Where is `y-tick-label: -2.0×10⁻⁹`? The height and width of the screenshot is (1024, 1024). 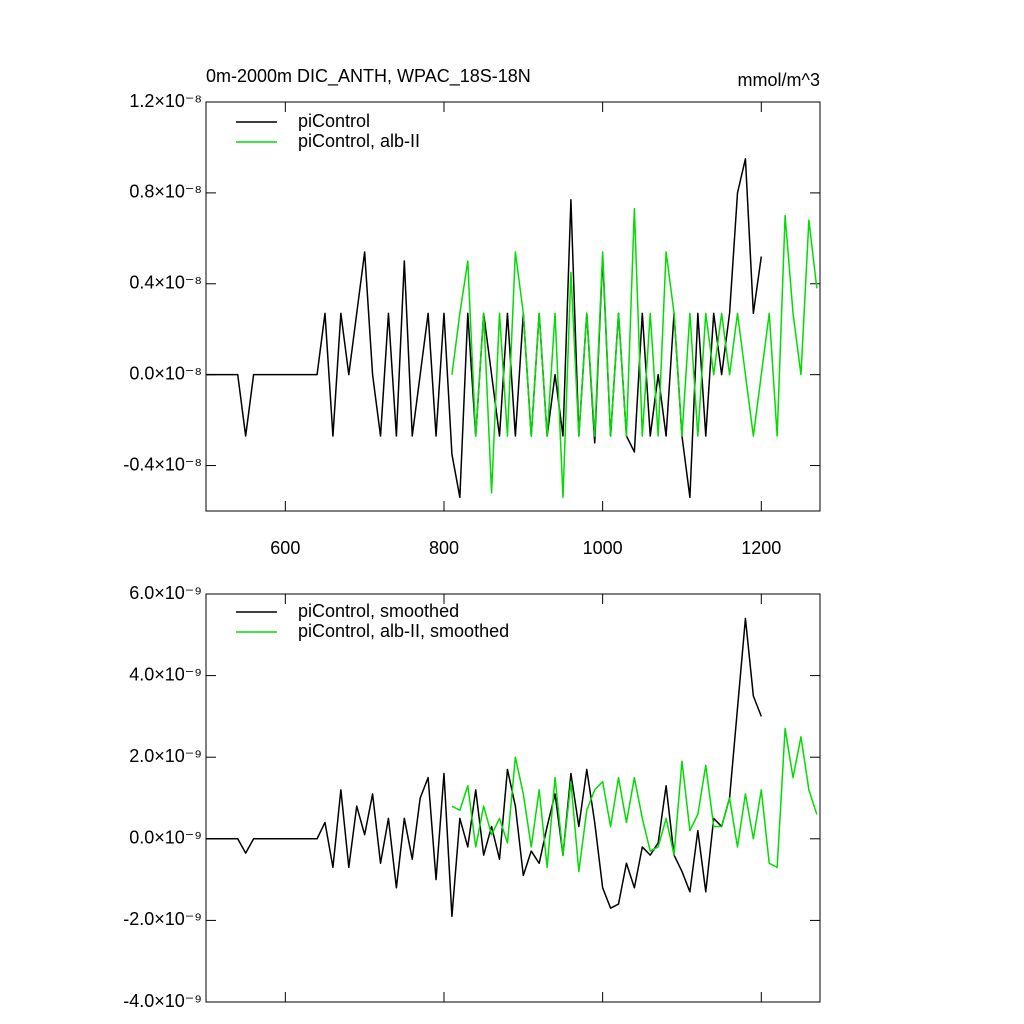 y-tick-label: -2.0×10⁻⁹ is located at coordinates (162, 919).